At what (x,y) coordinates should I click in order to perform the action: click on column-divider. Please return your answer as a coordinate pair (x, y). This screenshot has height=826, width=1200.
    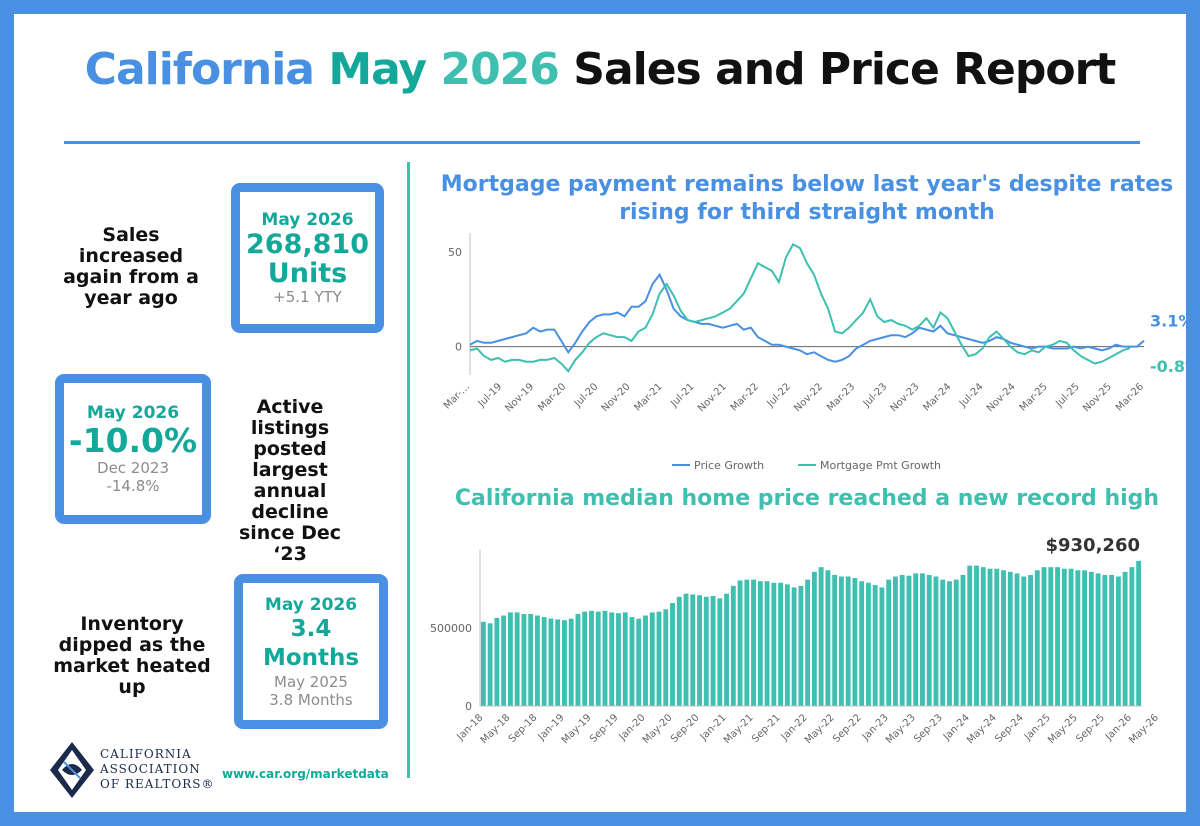
    Looking at the image, I should click on (408, 470).